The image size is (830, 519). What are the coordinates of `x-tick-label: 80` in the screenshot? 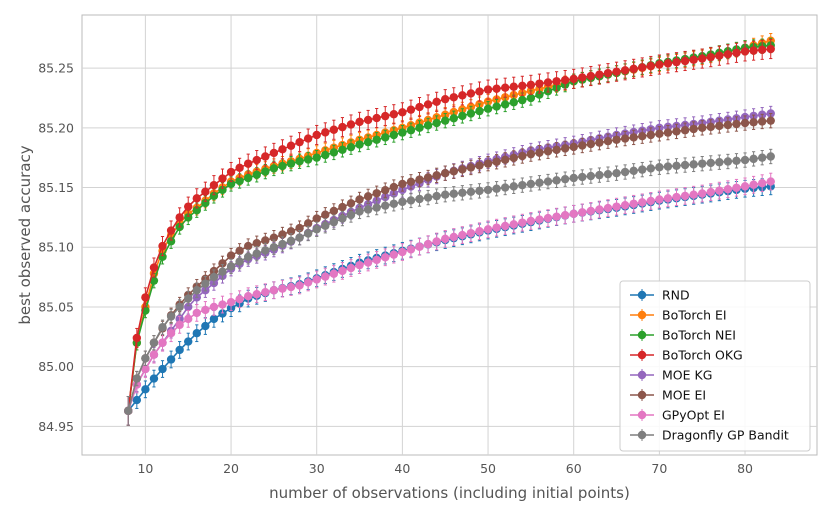 It's located at (745, 468).